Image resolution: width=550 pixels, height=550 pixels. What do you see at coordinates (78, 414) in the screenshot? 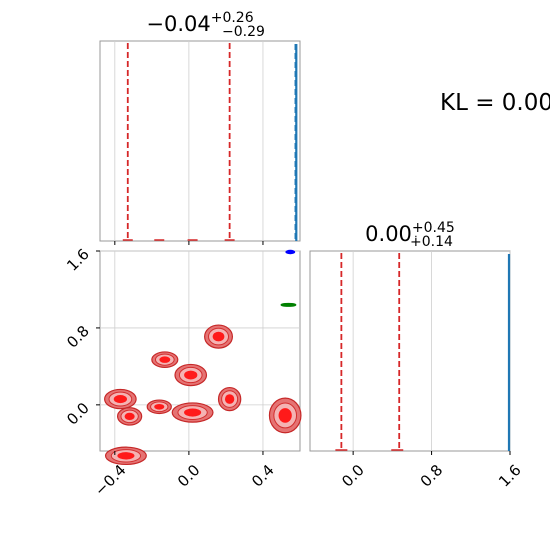
I see `y-tick-label: 0.0` at bounding box center [78, 414].